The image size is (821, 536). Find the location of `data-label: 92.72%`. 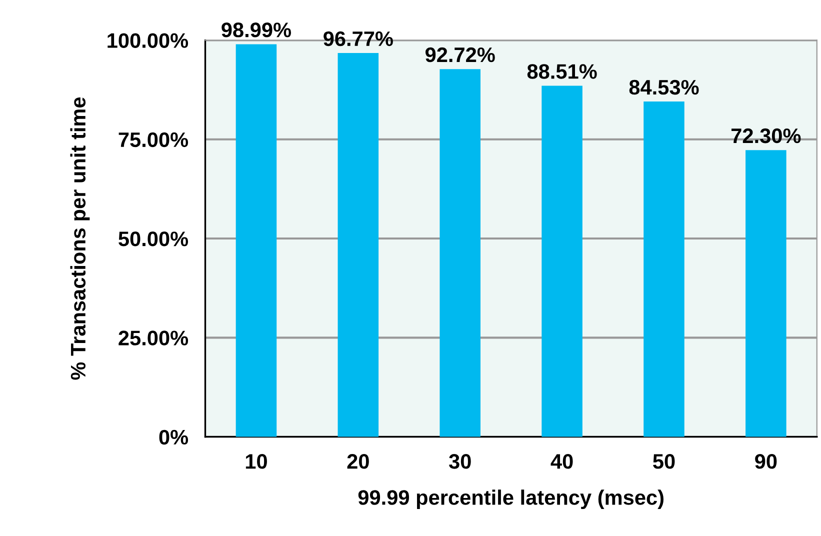

data-label: 92.72% is located at coordinates (460, 54).